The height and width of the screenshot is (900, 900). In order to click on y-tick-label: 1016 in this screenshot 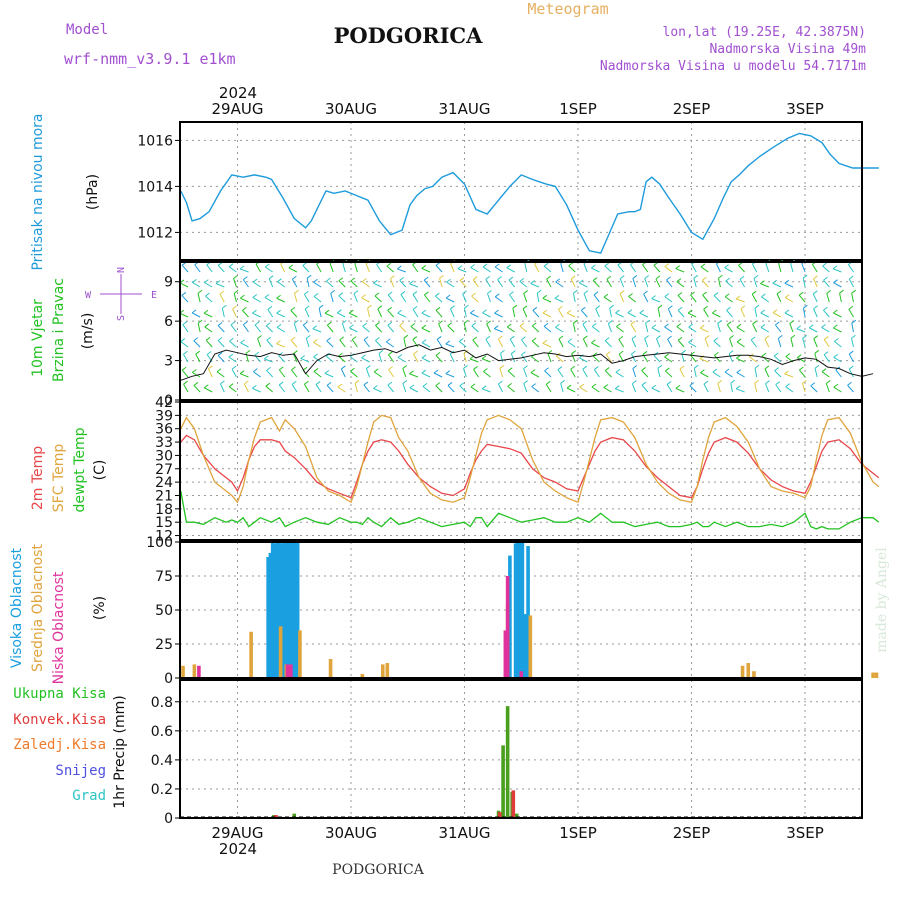, I will do `click(155, 141)`.